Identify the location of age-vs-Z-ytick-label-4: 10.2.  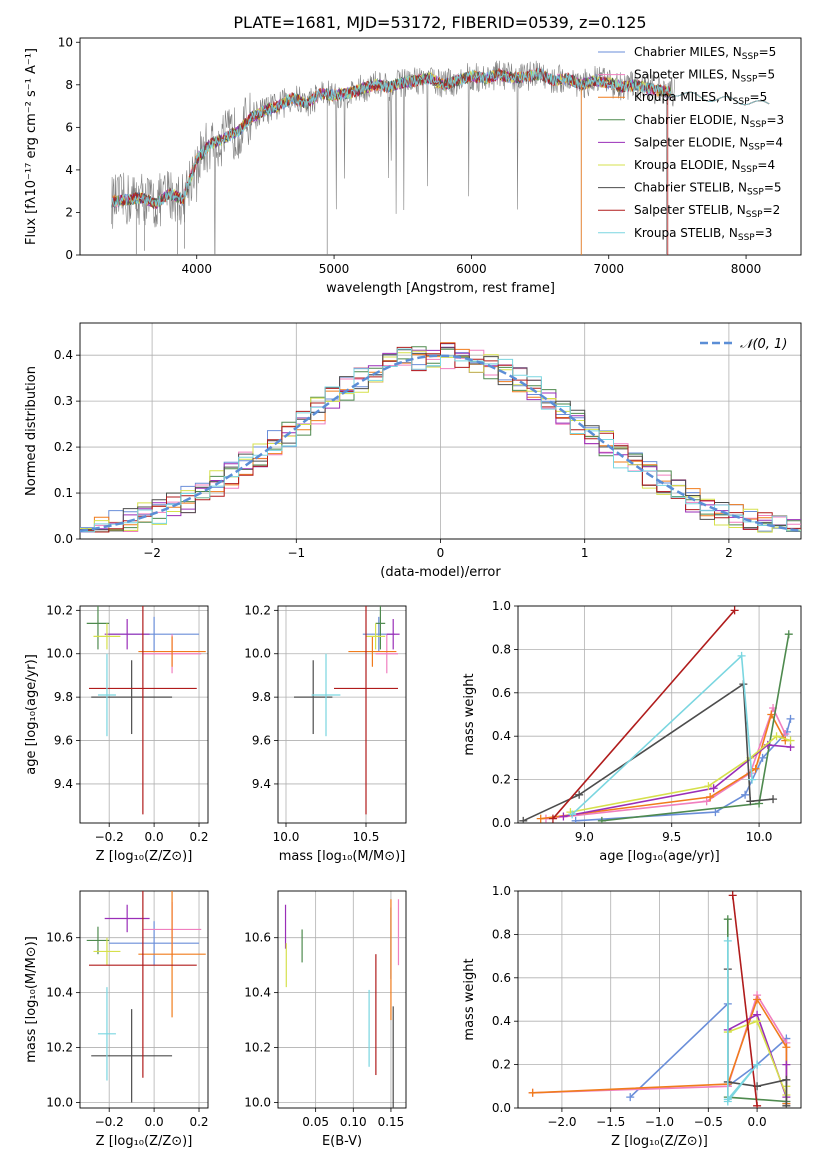
(59, 610).